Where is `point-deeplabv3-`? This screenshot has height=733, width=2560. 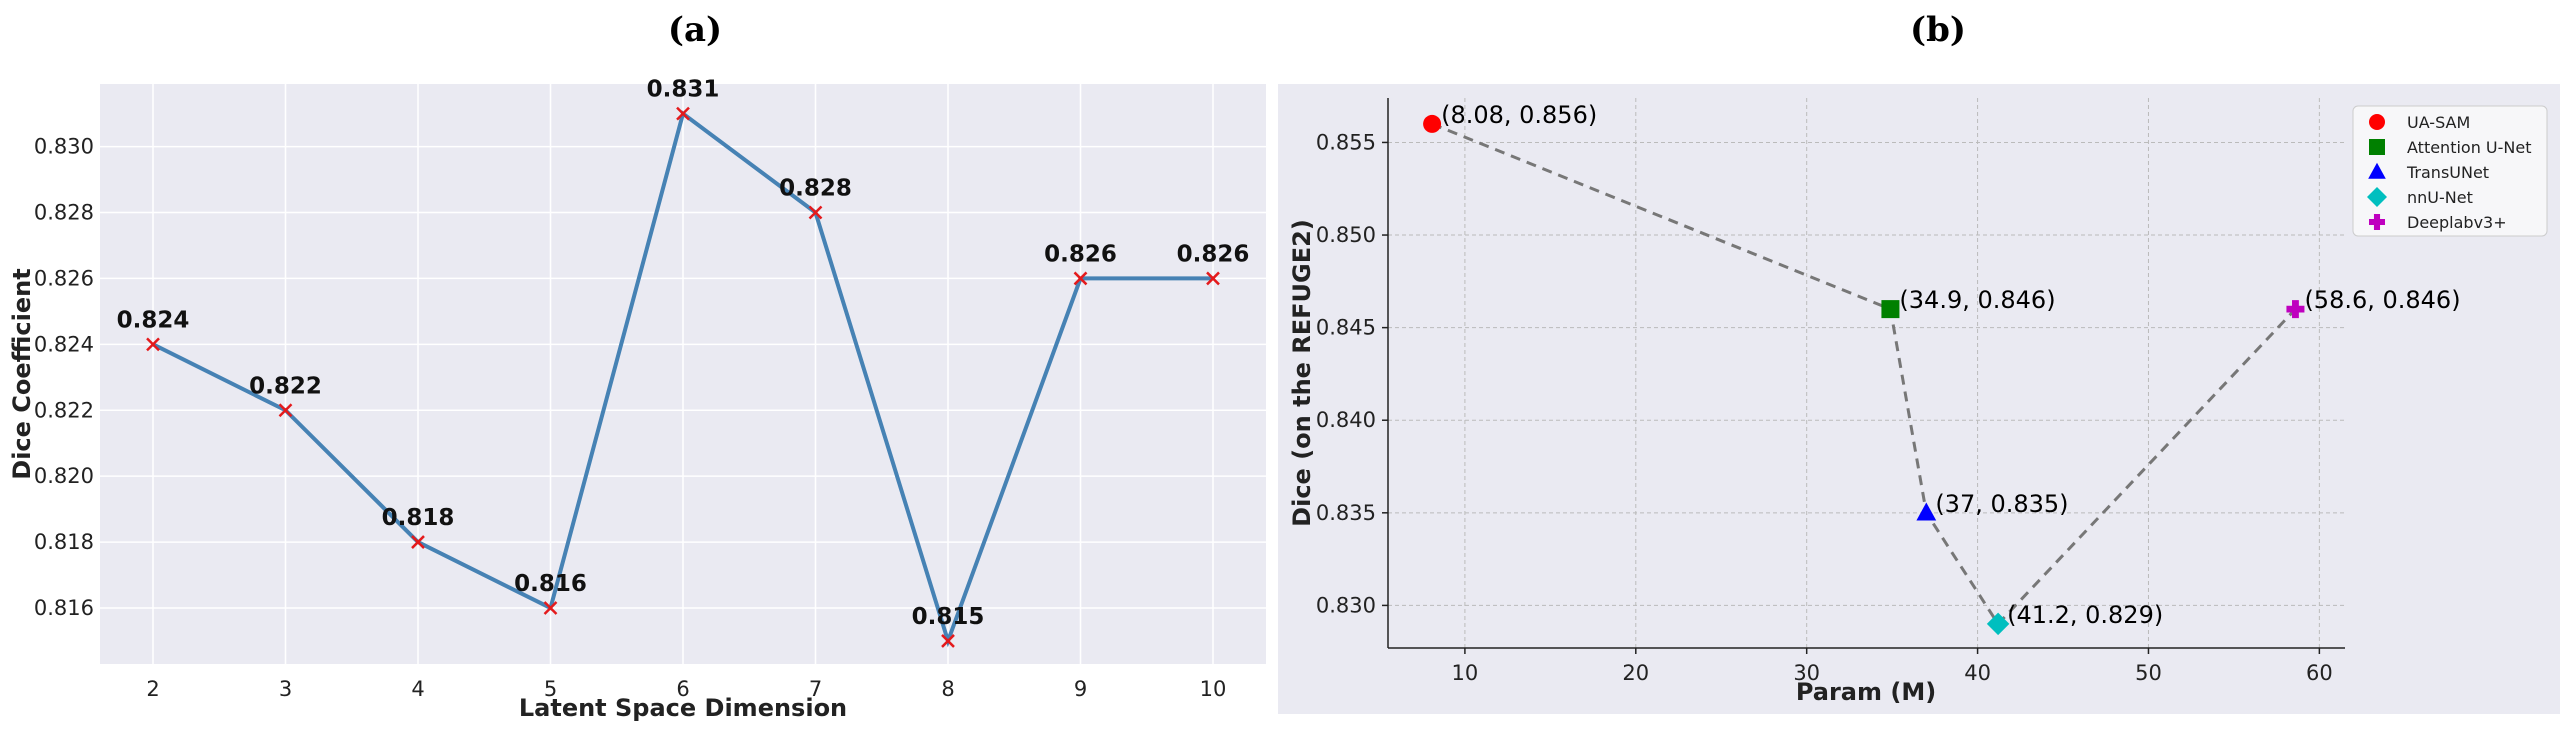
point-deeplabv3- is located at coordinates (2295, 309).